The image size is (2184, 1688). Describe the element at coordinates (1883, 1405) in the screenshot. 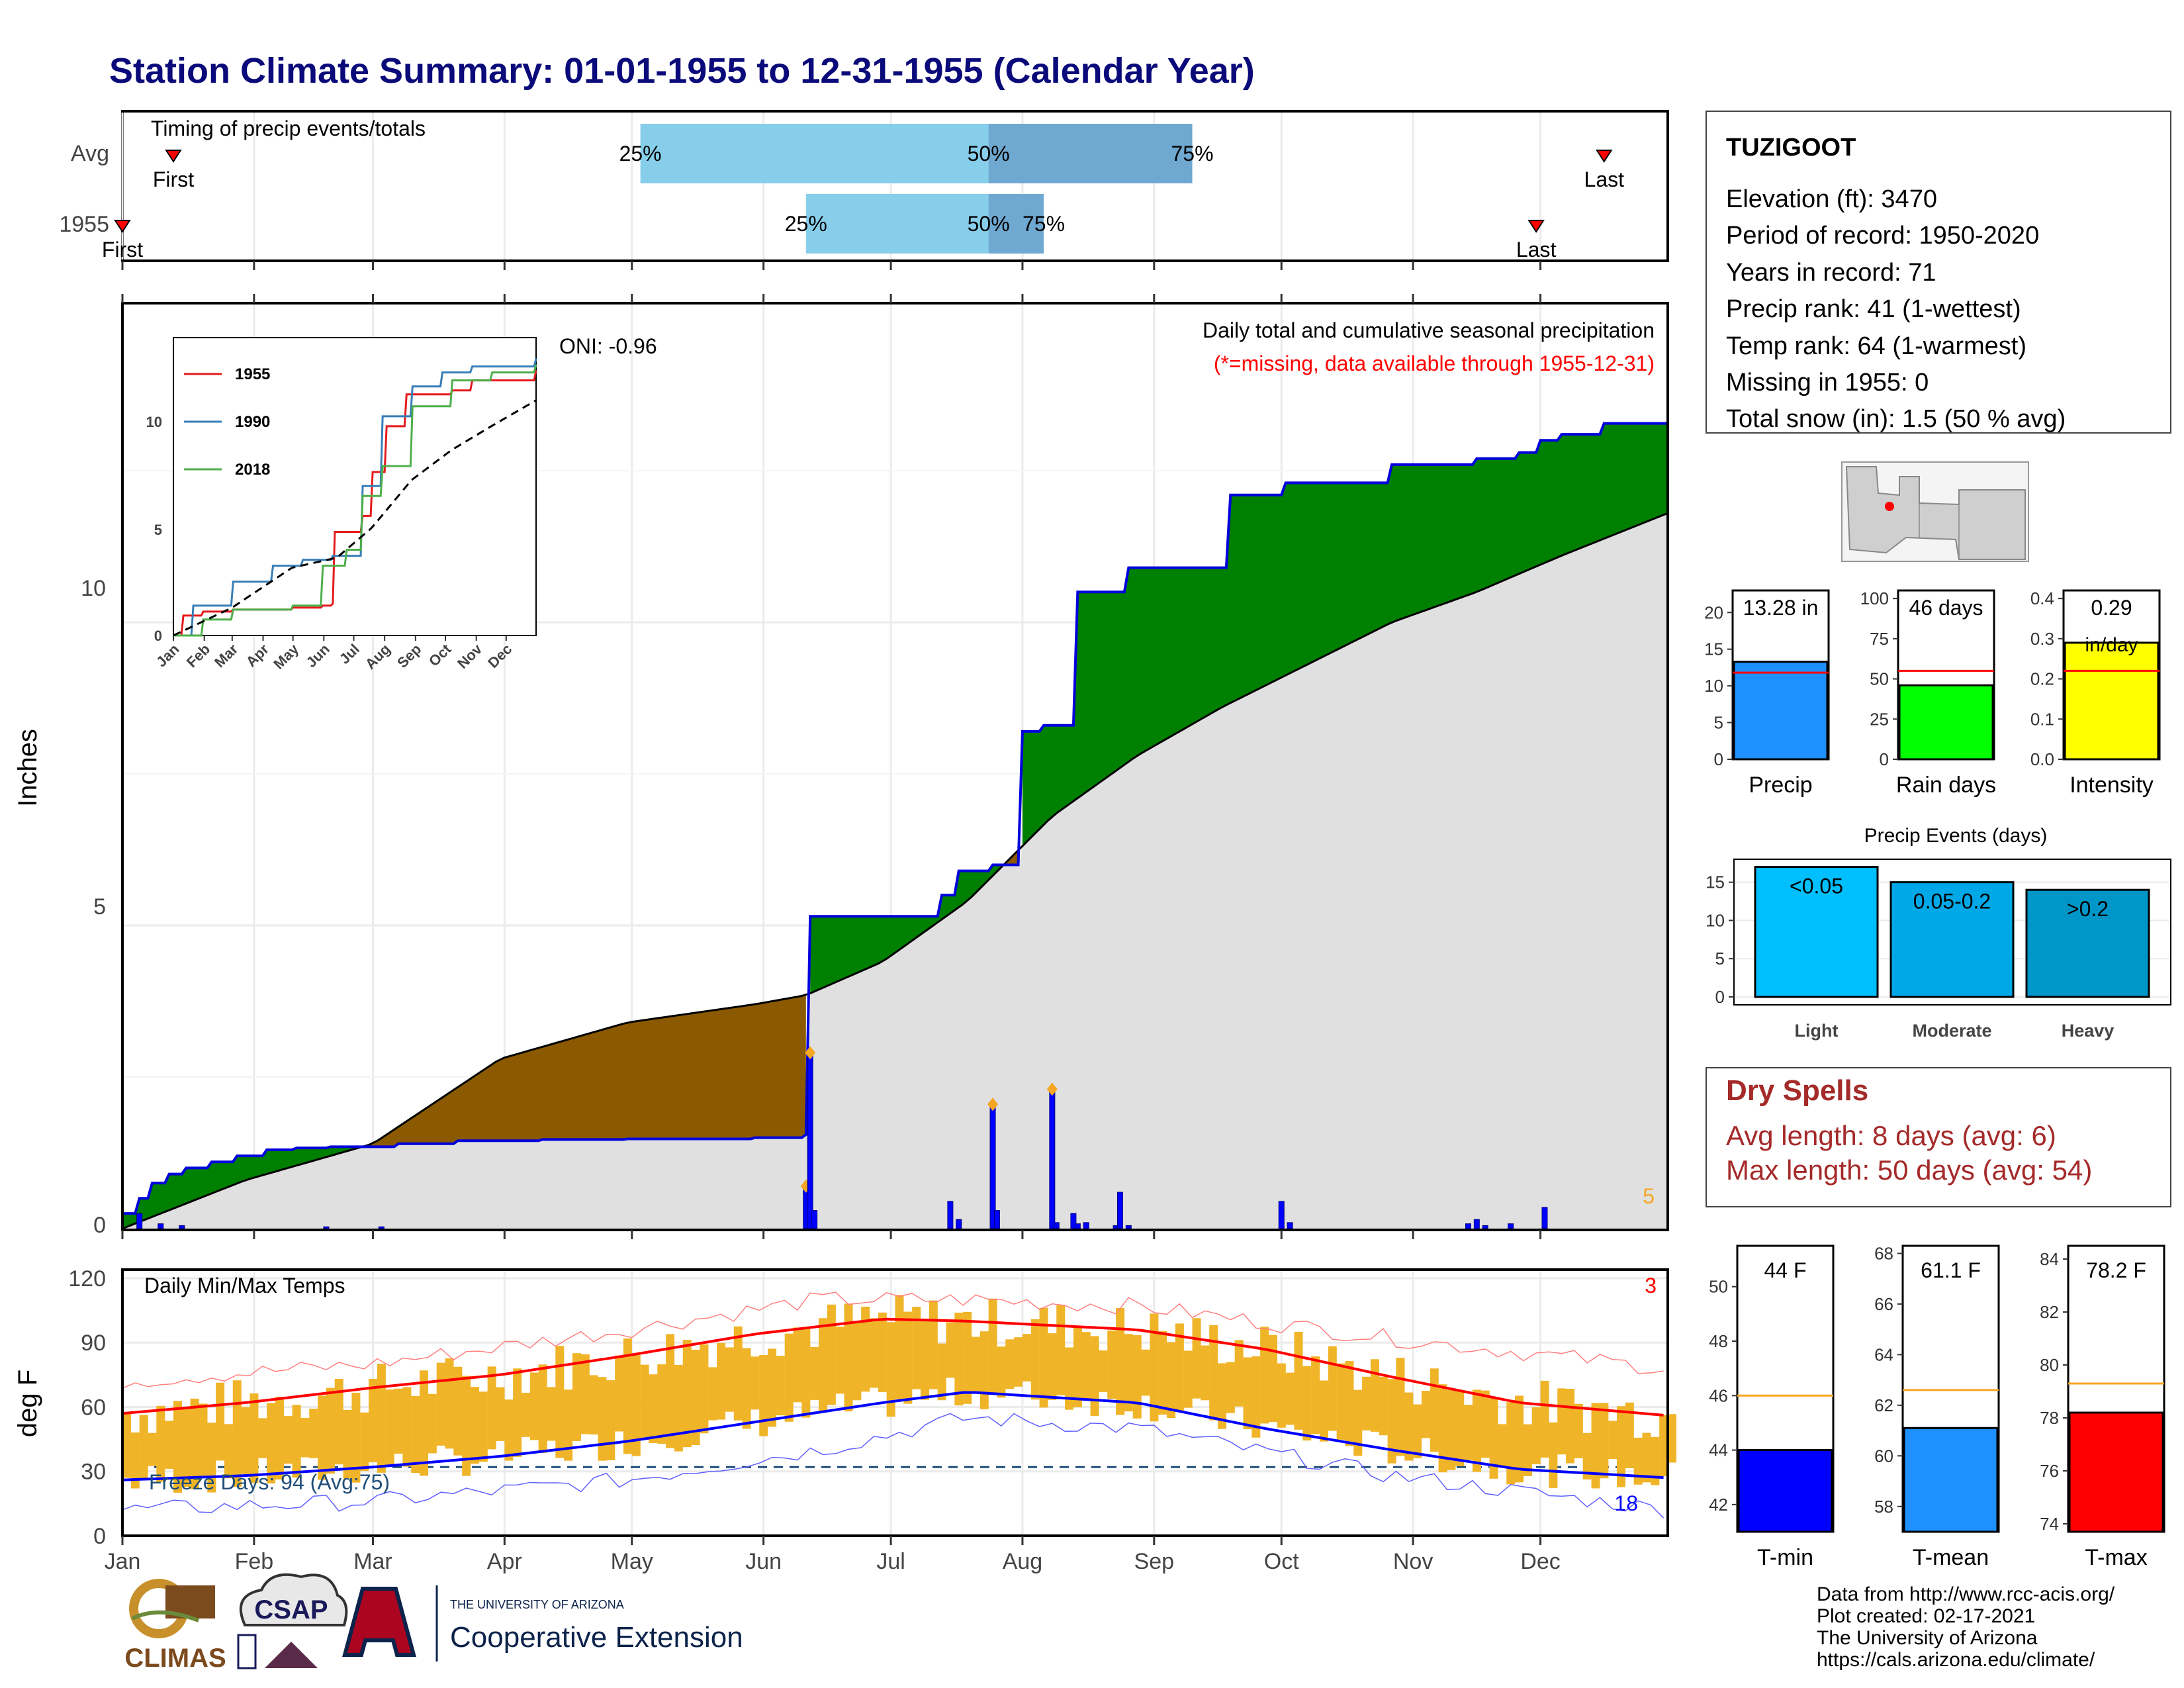

I see `temp-summary-tick-label: 62` at that location.